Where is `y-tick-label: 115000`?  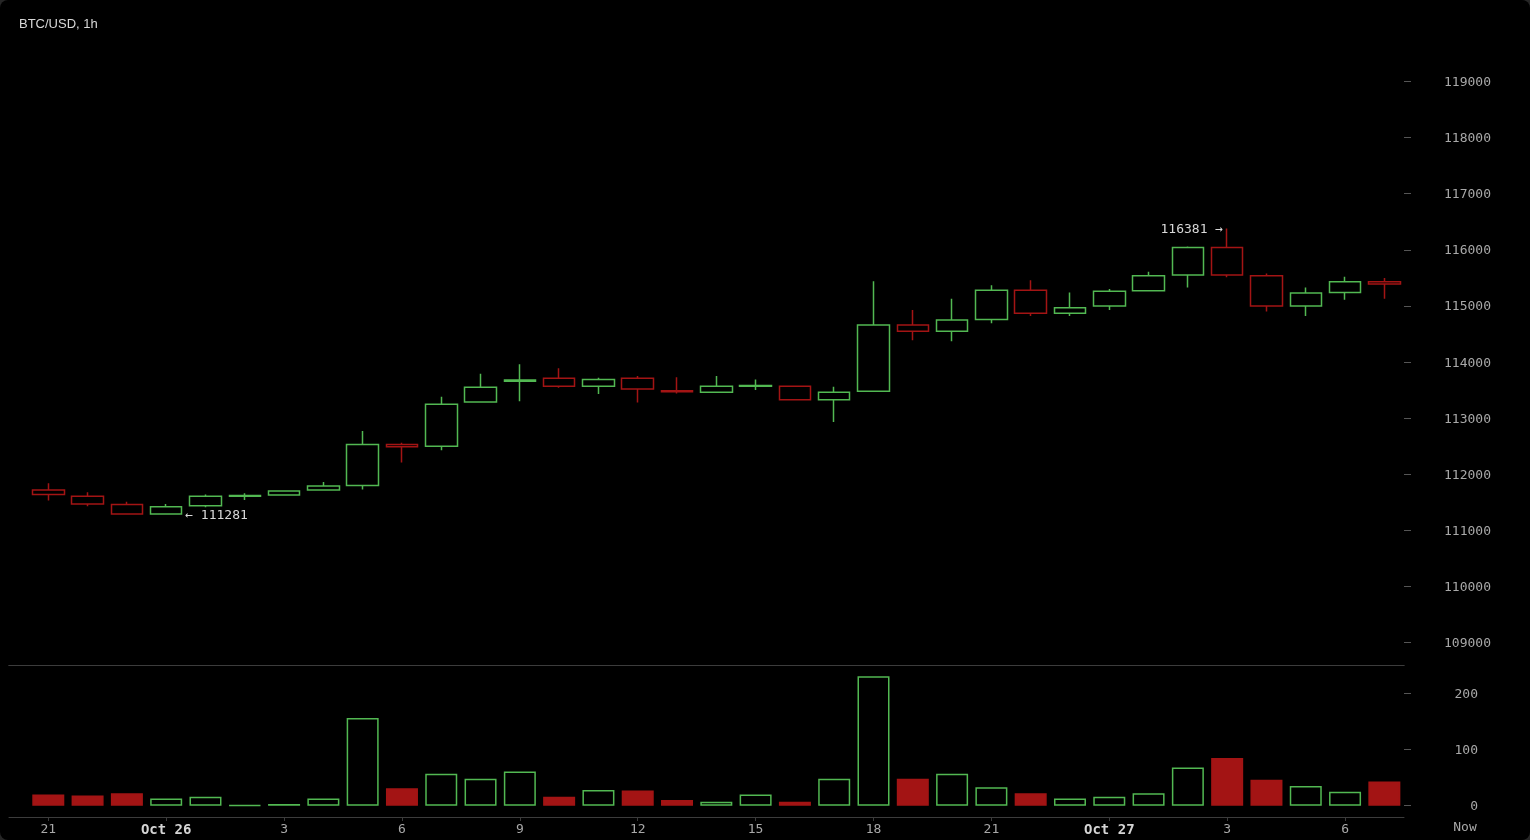 y-tick-label: 115000 is located at coordinates (1467, 306).